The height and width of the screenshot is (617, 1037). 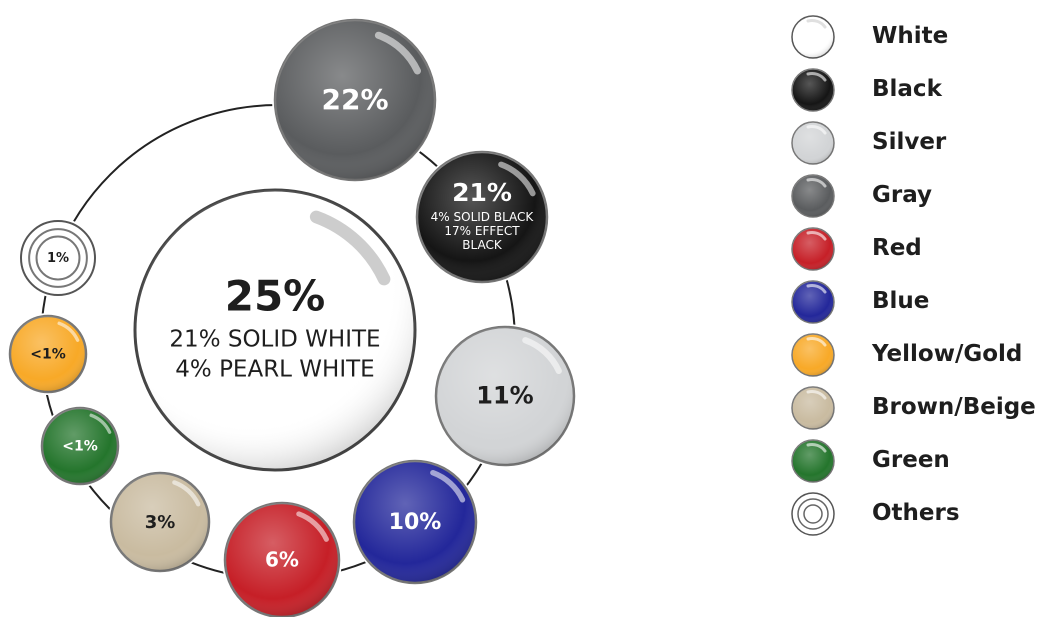 I want to click on bubble-value-label: 21%, so click(x=482, y=192).